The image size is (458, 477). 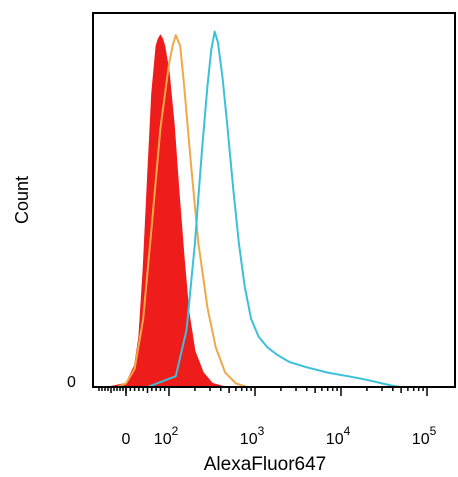 I want to click on y-axis-label: Count, so click(x=22, y=200).